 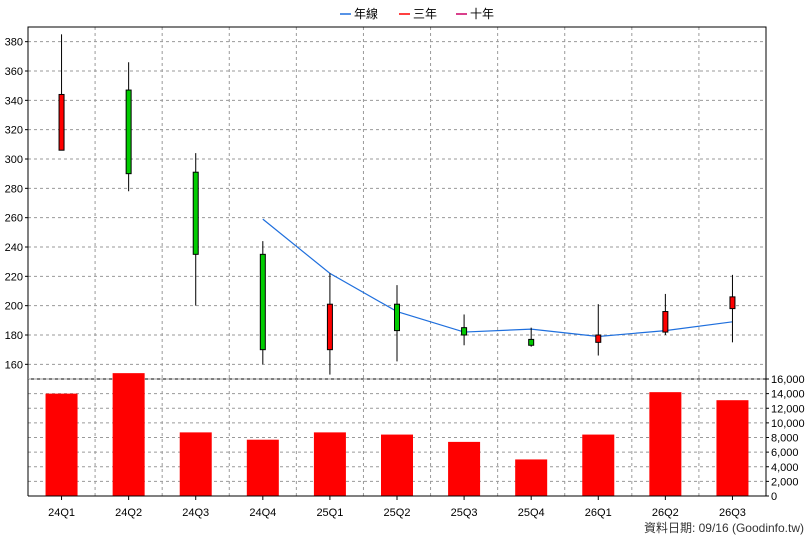 I want to click on legend-label-3: 十年, so click(x=482, y=14).